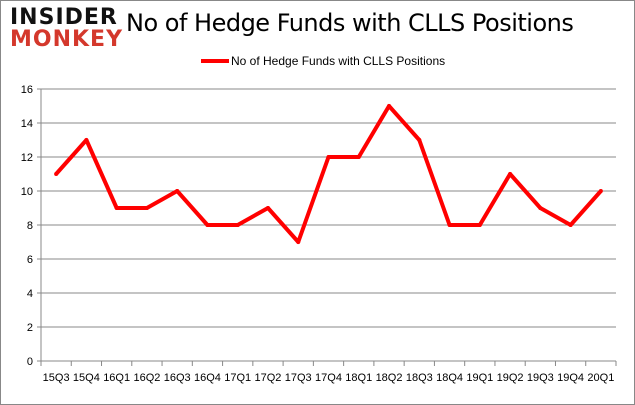 This screenshot has height=405, width=635. I want to click on y-tick-label: 0, so click(30, 362).